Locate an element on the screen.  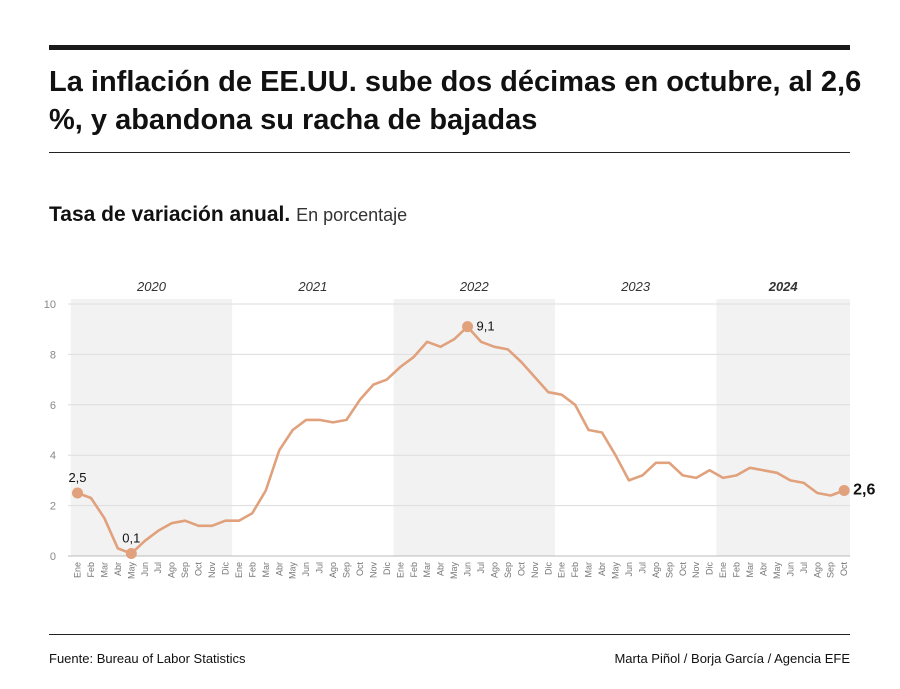
subtitle-unit: En porcentaje is located at coordinates (352, 215).